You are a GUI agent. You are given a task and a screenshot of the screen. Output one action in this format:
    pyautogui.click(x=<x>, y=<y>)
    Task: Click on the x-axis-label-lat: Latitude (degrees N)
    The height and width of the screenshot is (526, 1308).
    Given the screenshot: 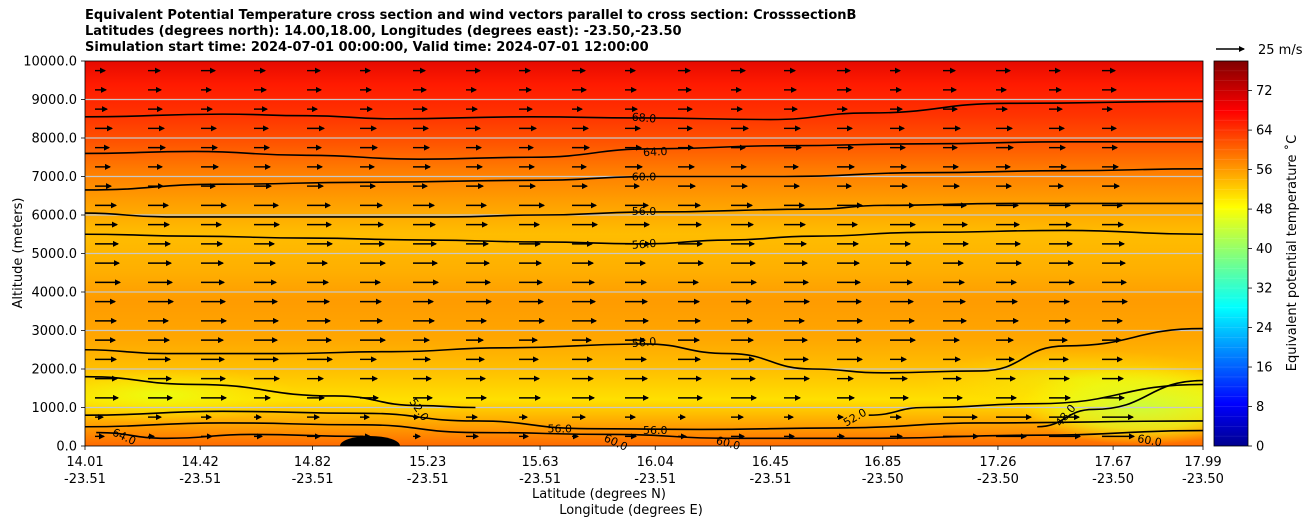 What is the action you would take?
    pyautogui.click(x=599, y=494)
    